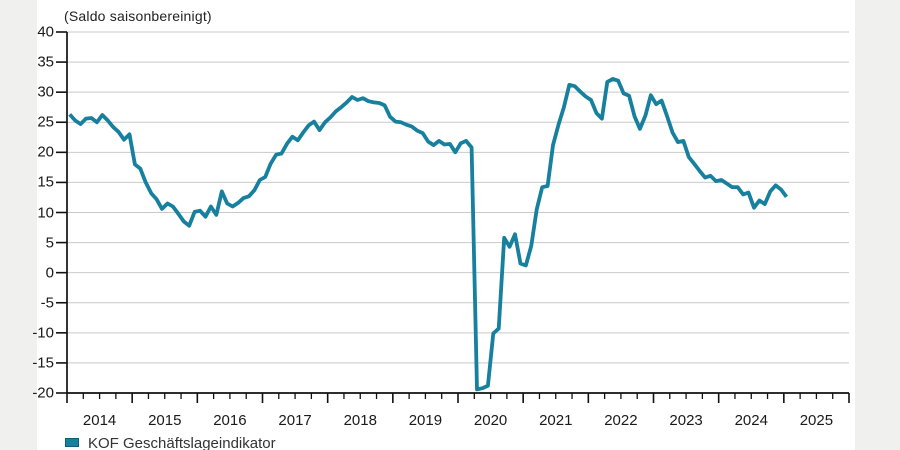  What do you see at coordinates (686, 420) in the screenshot?
I see `x-axis-year-label: 2023` at bounding box center [686, 420].